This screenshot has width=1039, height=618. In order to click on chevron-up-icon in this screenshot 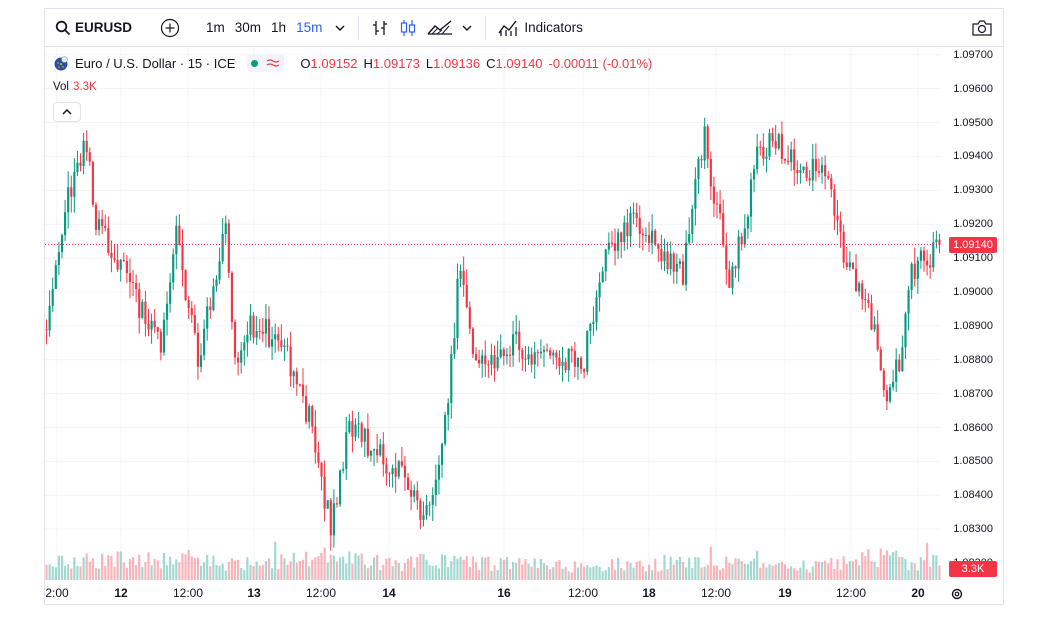, I will do `click(67, 111)`.